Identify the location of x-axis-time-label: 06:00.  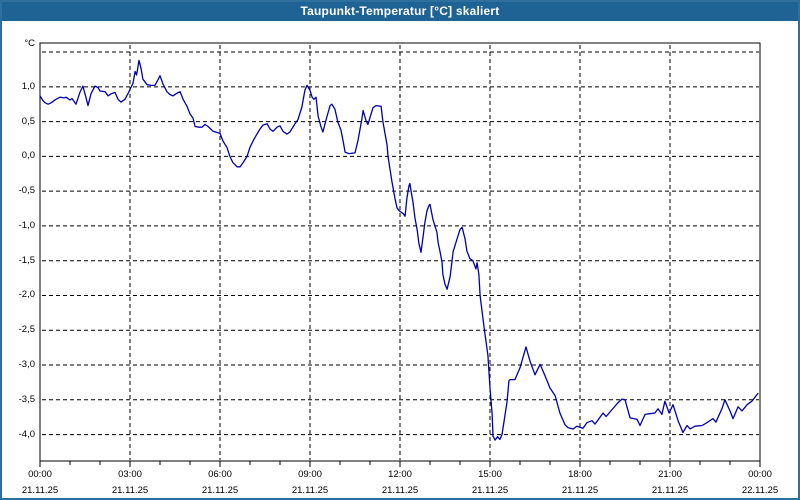
(220, 474).